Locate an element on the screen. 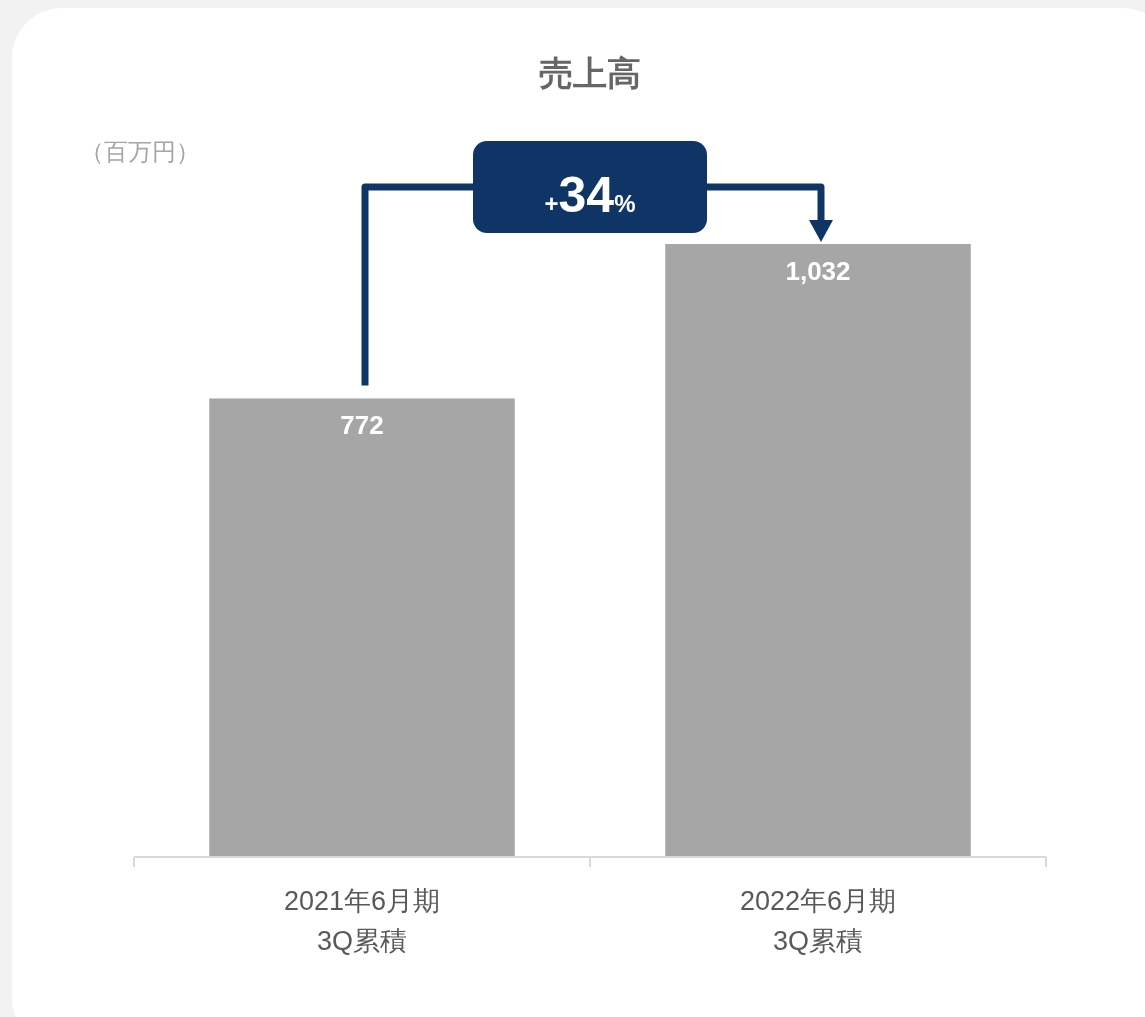  data-label: 1,032 is located at coordinates (818, 271).